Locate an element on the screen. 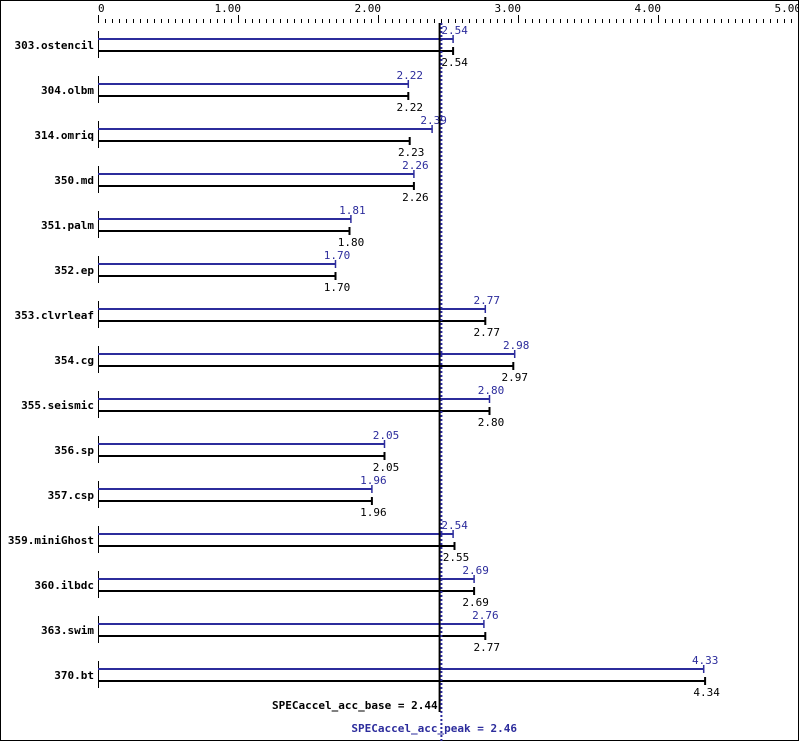 The width and height of the screenshot is (799, 742). benchmark-label: 363.swim is located at coordinates (67, 630).